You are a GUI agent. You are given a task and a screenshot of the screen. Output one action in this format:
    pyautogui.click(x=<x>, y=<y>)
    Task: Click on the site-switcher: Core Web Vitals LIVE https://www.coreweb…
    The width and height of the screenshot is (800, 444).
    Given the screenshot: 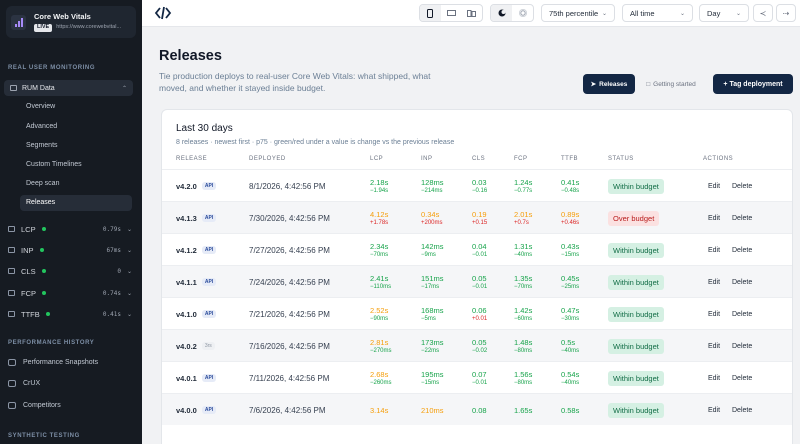 What is the action you would take?
    pyautogui.click(x=71, y=22)
    